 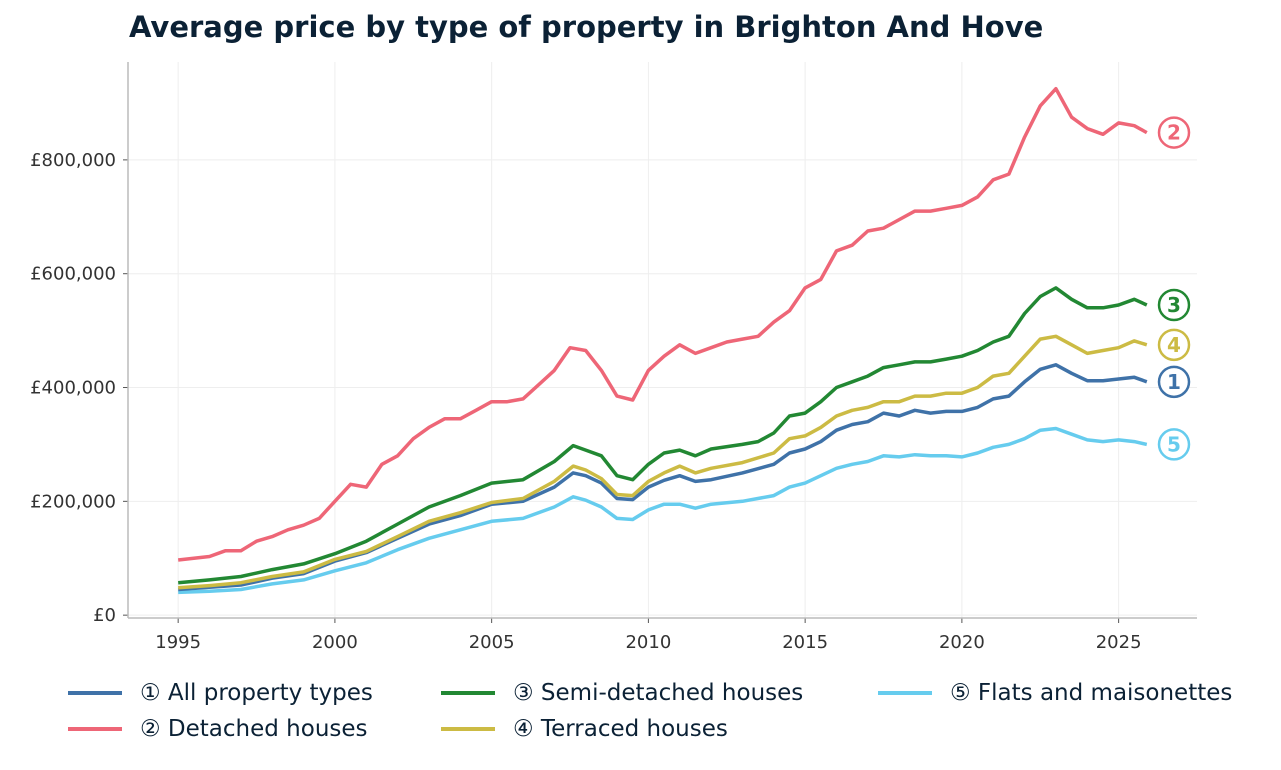 I want to click on legend-label: ③ Semi-detached houses, so click(x=658, y=693).